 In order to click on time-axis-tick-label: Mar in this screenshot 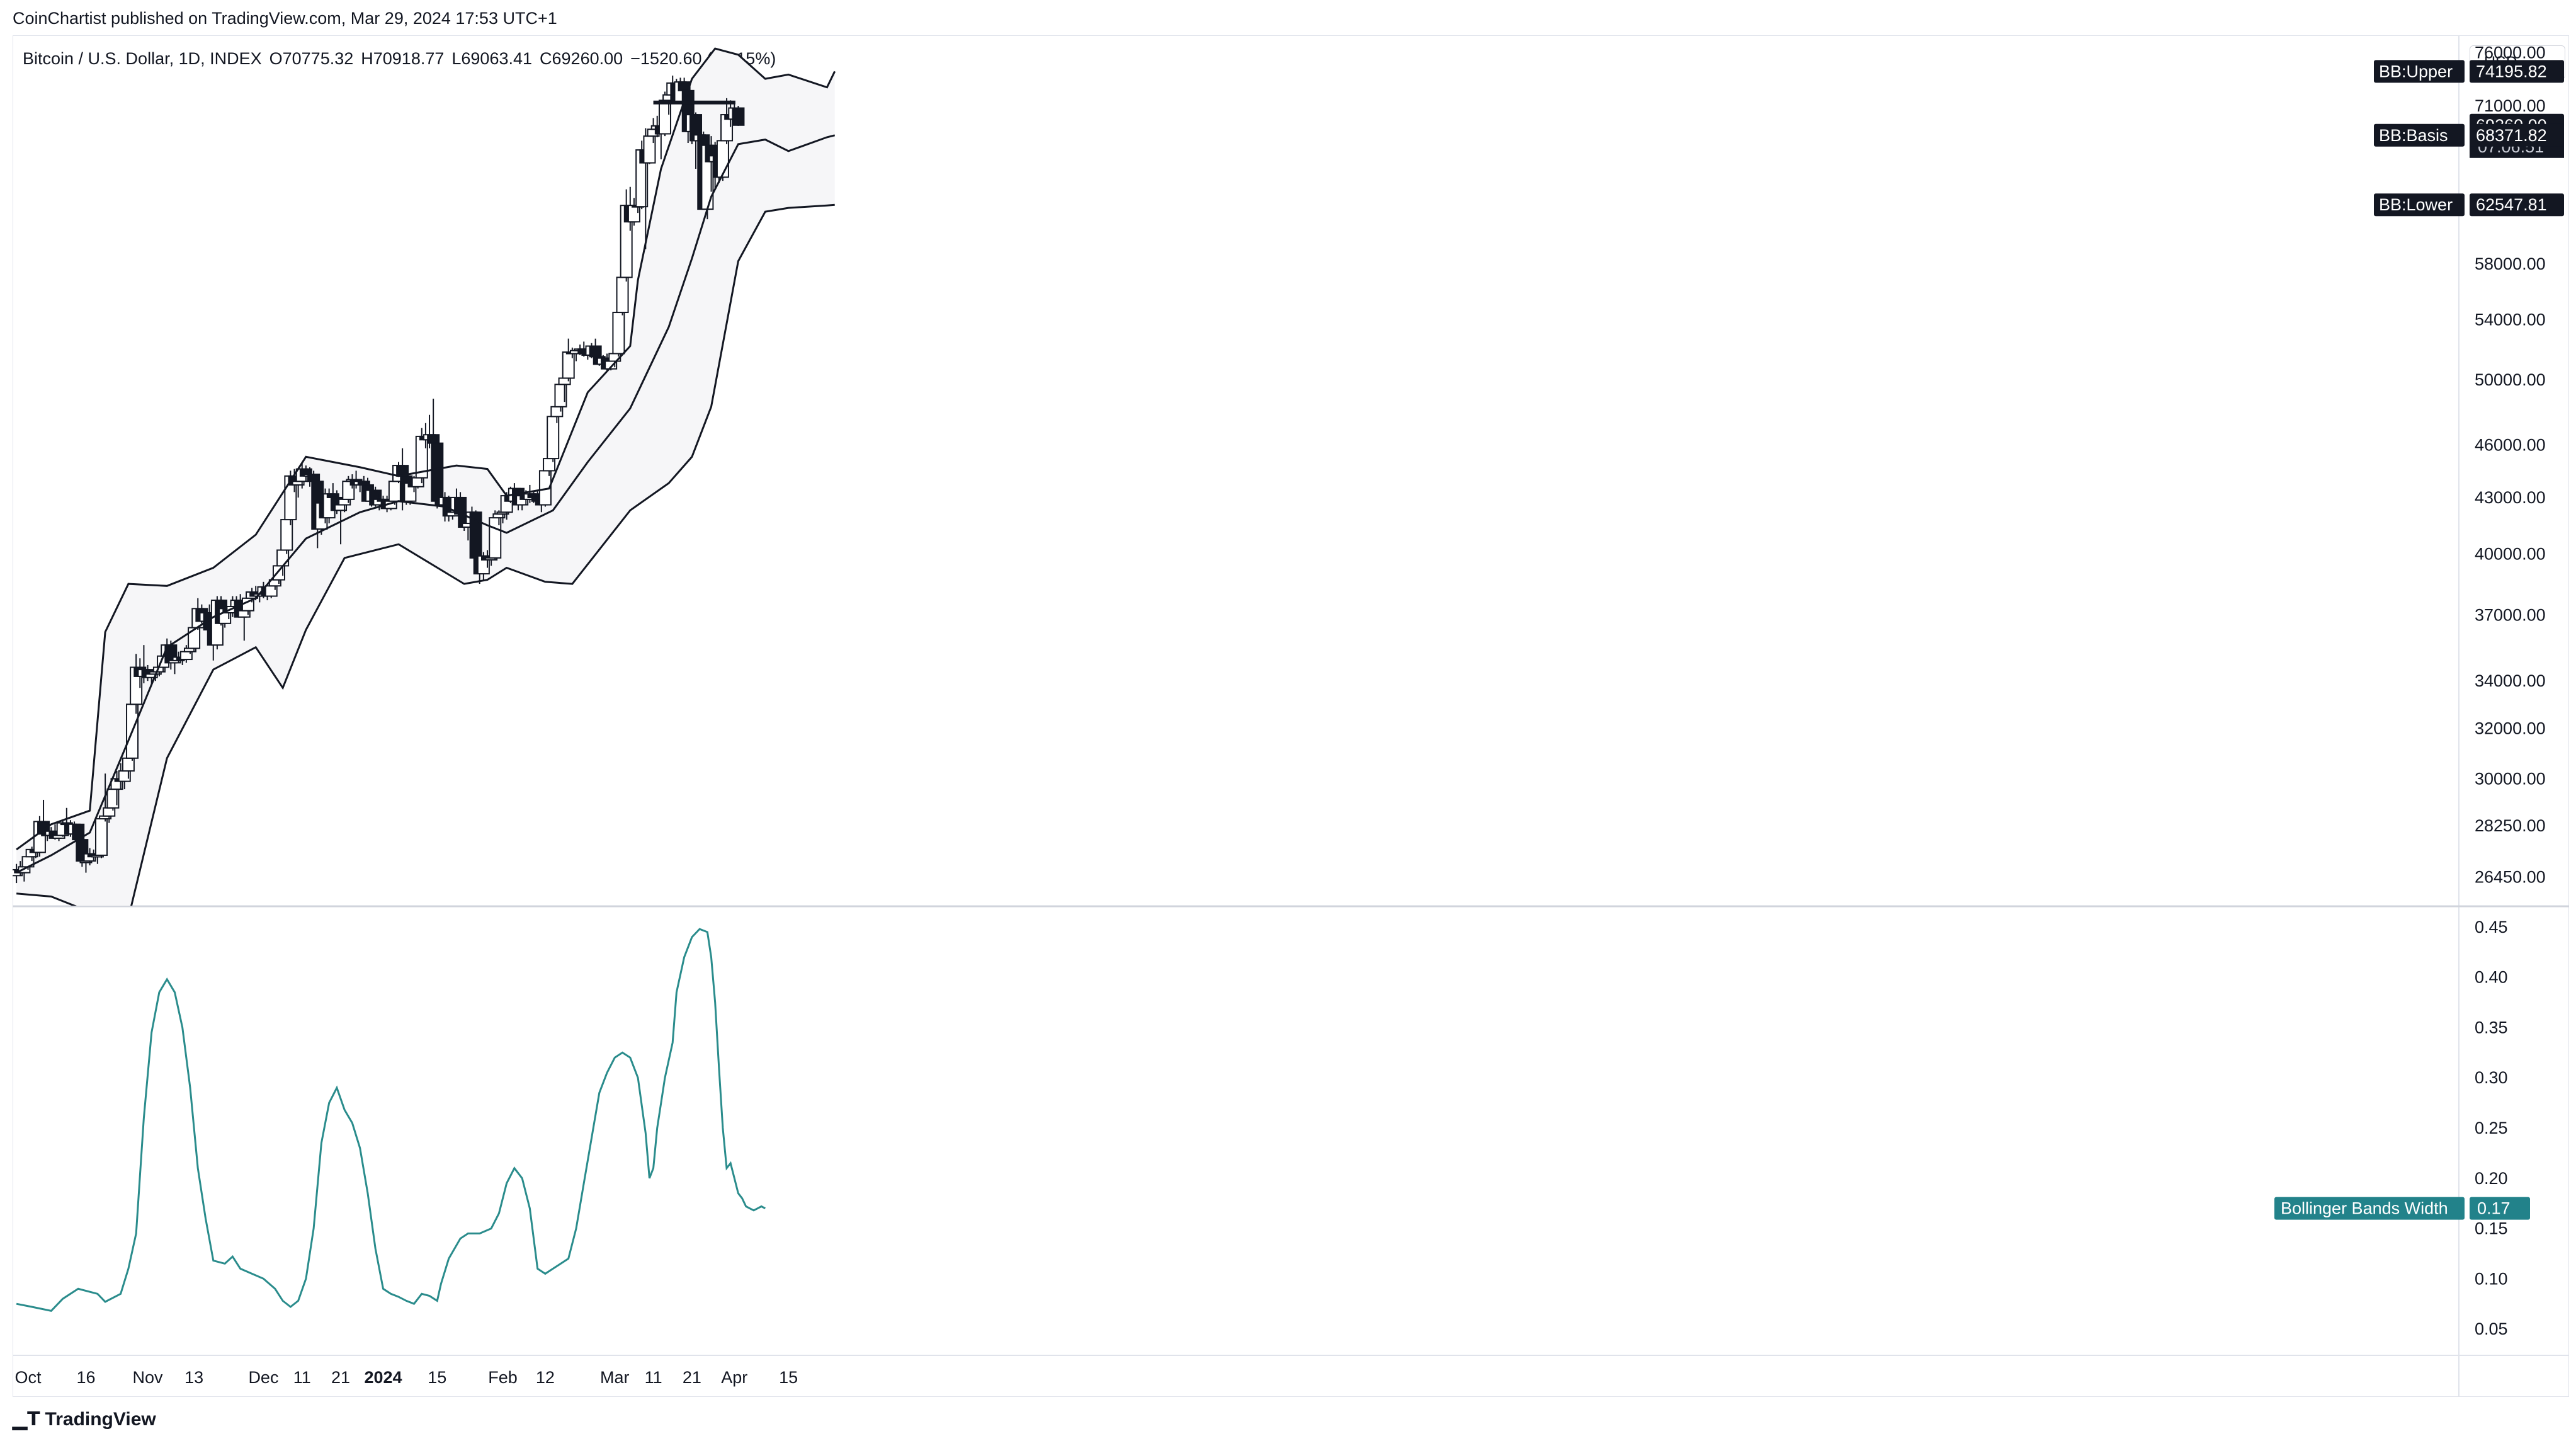, I will do `click(615, 1377)`.